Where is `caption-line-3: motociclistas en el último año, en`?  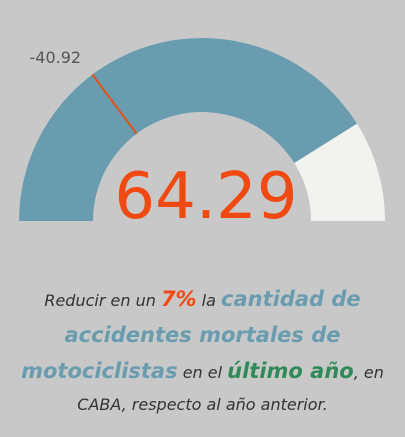
caption-line-3: motociclistas en el último año, en is located at coordinates (202, 372).